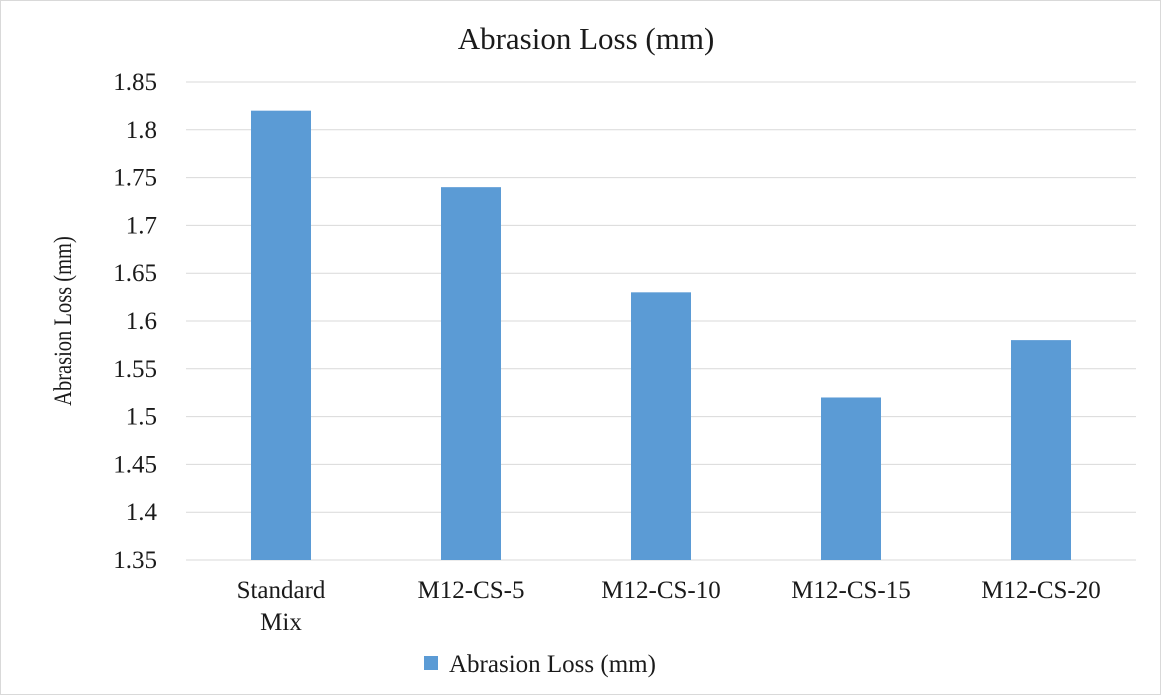 This screenshot has height=695, width=1161. What do you see at coordinates (141, 225) in the screenshot?
I see `y-tick-label: 1.7` at bounding box center [141, 225].